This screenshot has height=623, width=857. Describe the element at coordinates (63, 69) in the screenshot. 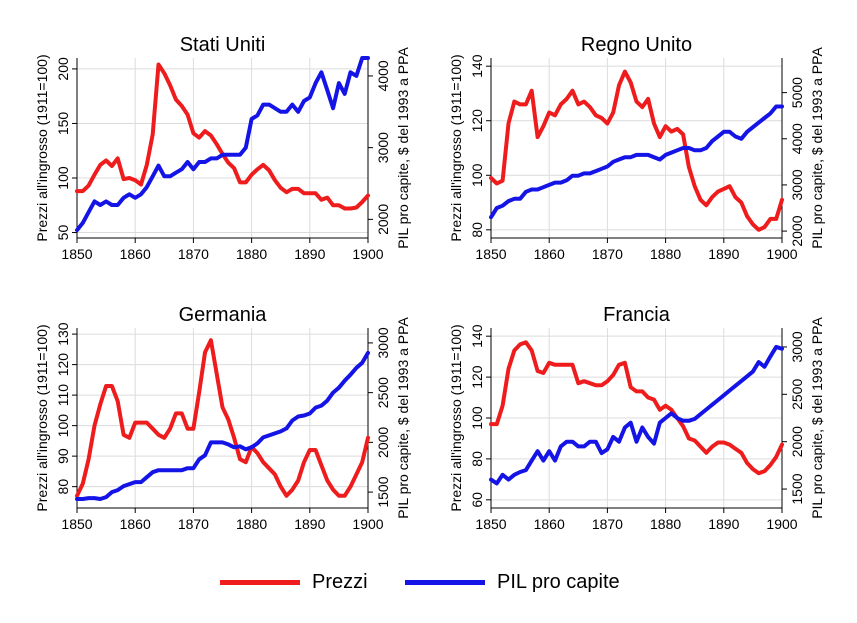

I see `y-left-tick-label: 200` at that location.